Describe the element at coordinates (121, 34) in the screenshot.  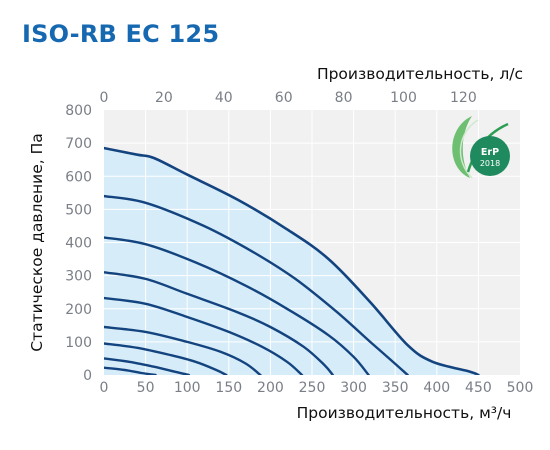
I see `chart-title: ISO-RB EC 125` at that location.